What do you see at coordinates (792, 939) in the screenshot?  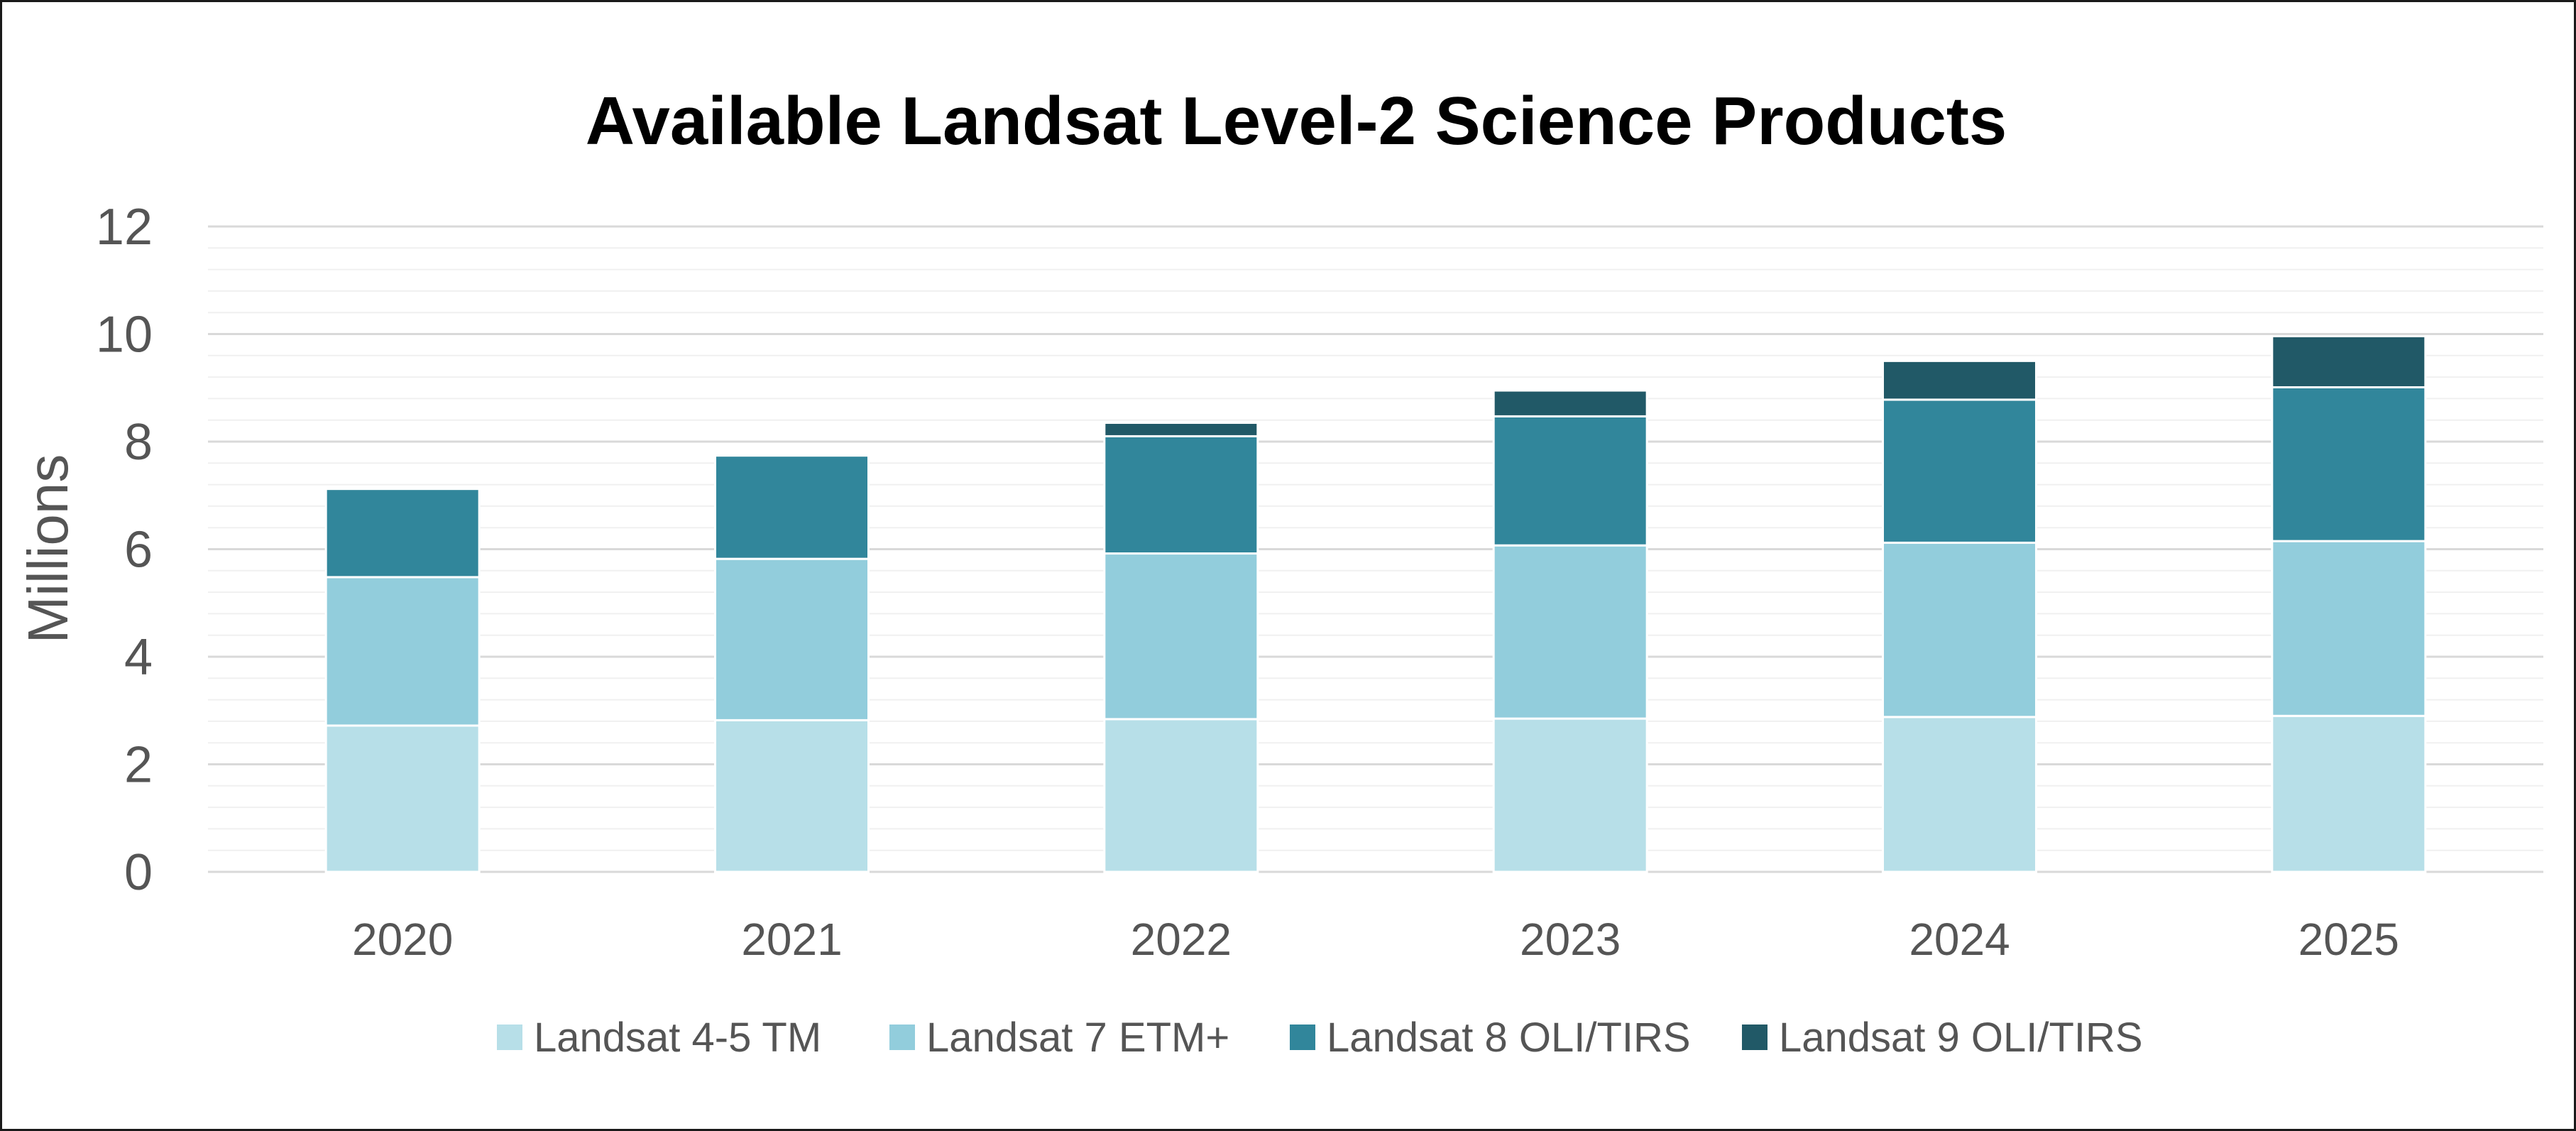 I see `x-tick-label: 2021` at bounding box center [792, 939].